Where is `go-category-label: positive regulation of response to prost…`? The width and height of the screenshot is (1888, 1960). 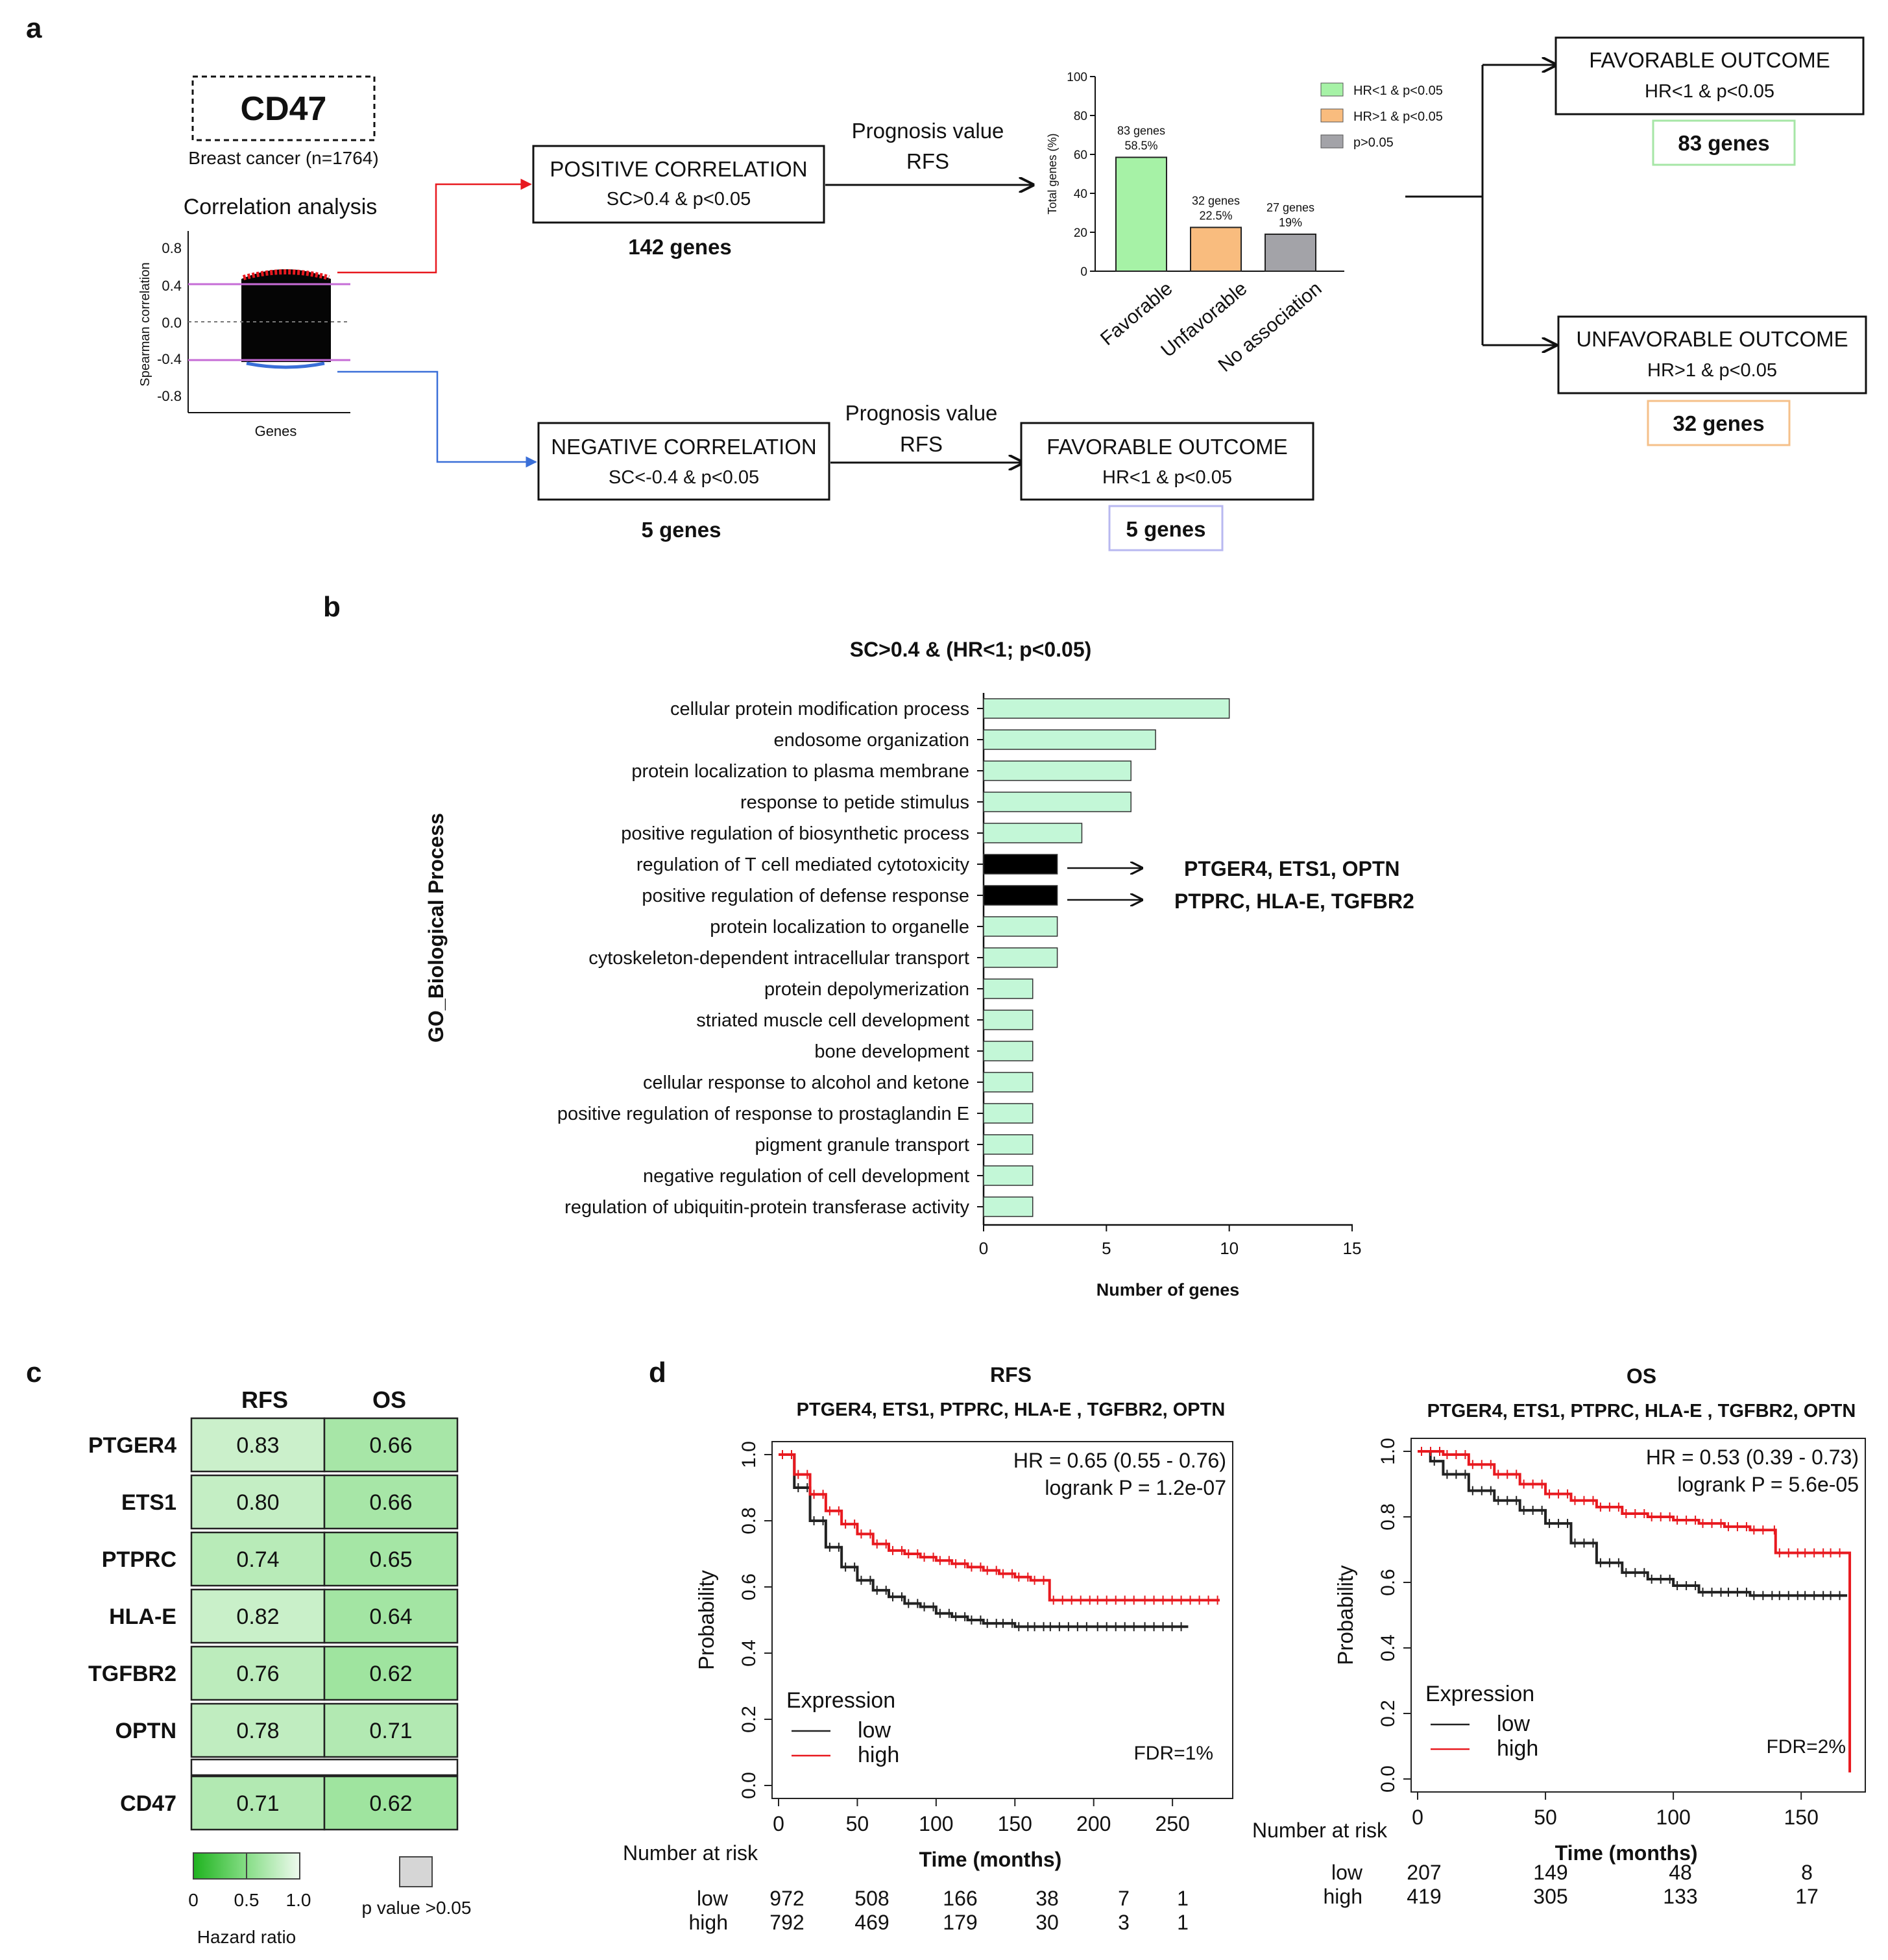 go-category-label: positive regulation of response to prost… is located at coordinates (763, 1114).